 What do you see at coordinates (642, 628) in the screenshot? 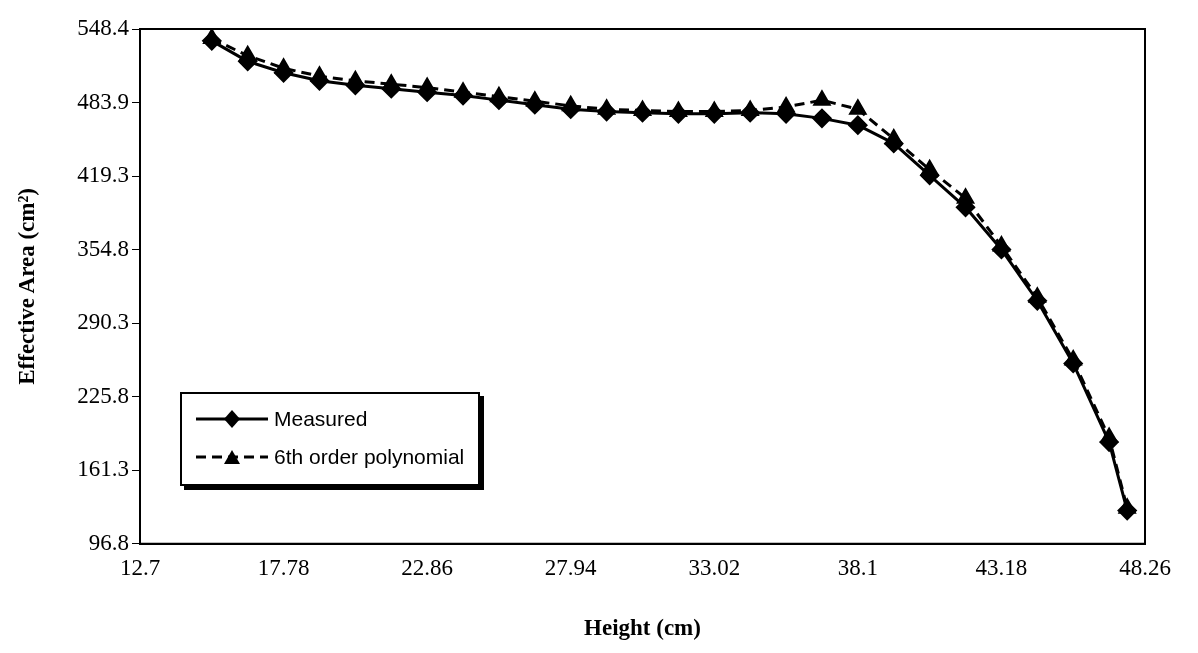
I see `x-axis-title: Height (cm)` at bounding box center [642, 628].